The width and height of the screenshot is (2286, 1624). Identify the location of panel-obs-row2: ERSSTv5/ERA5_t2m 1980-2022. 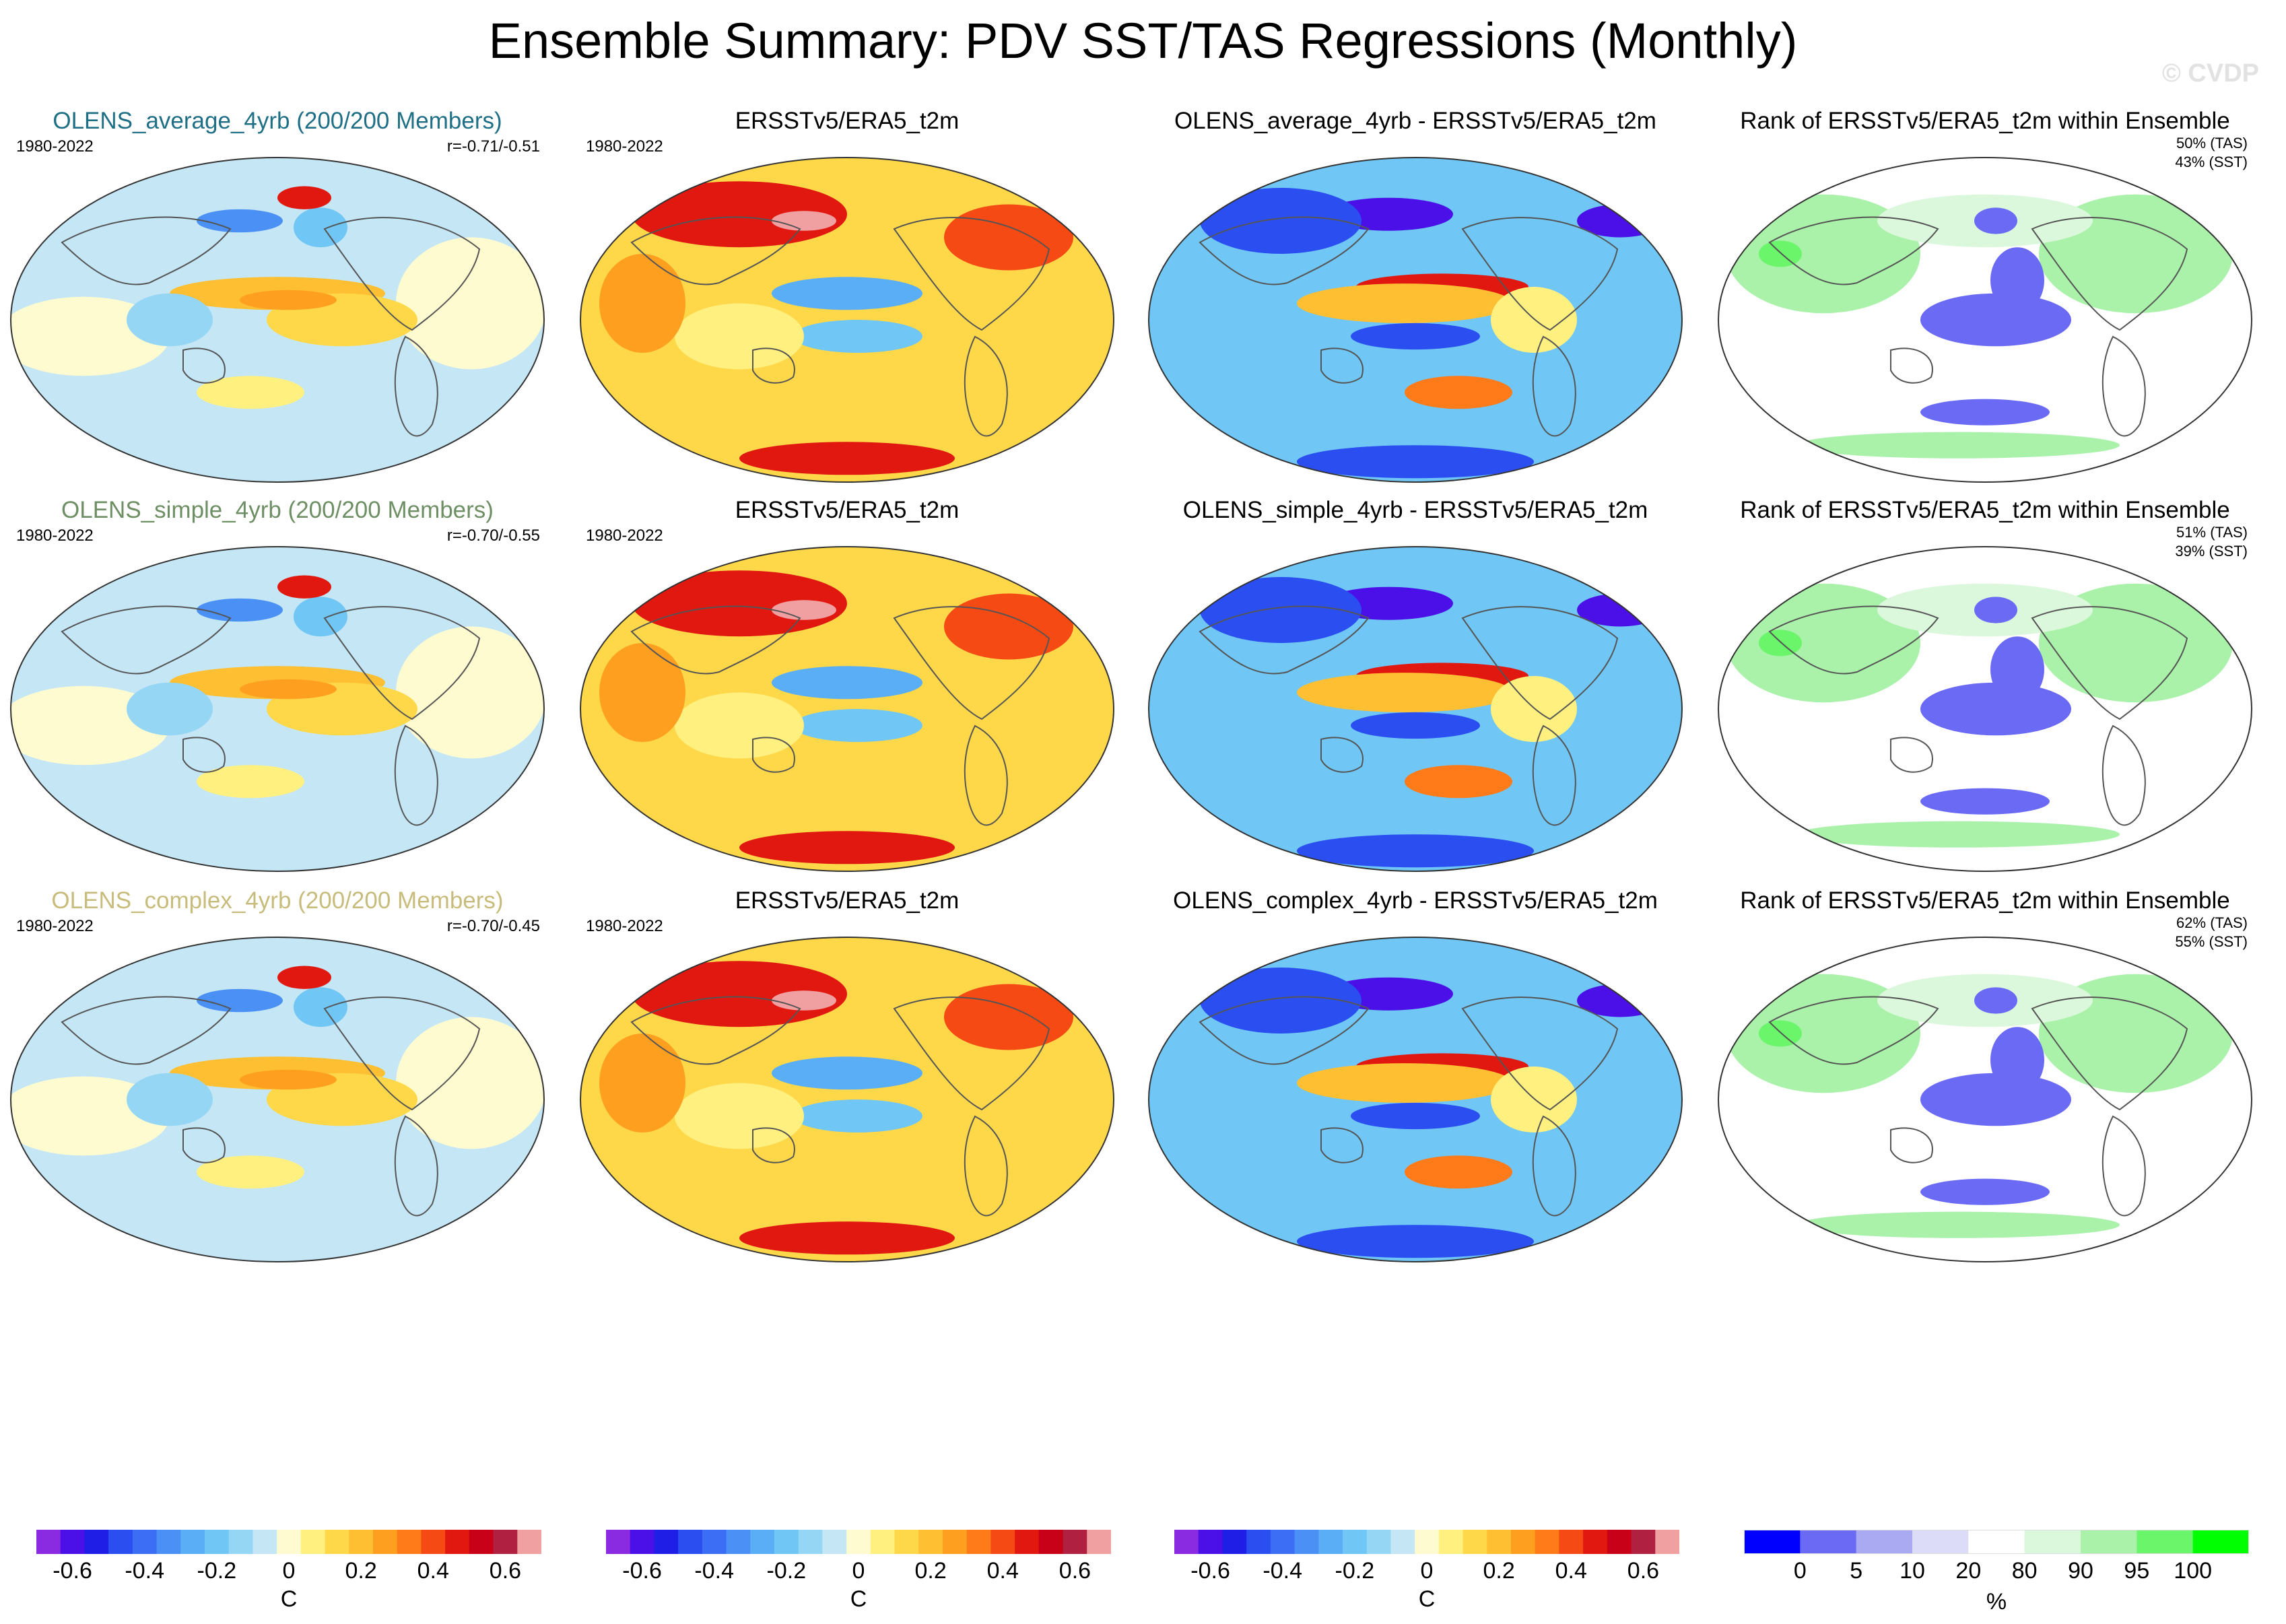
(847, 685).